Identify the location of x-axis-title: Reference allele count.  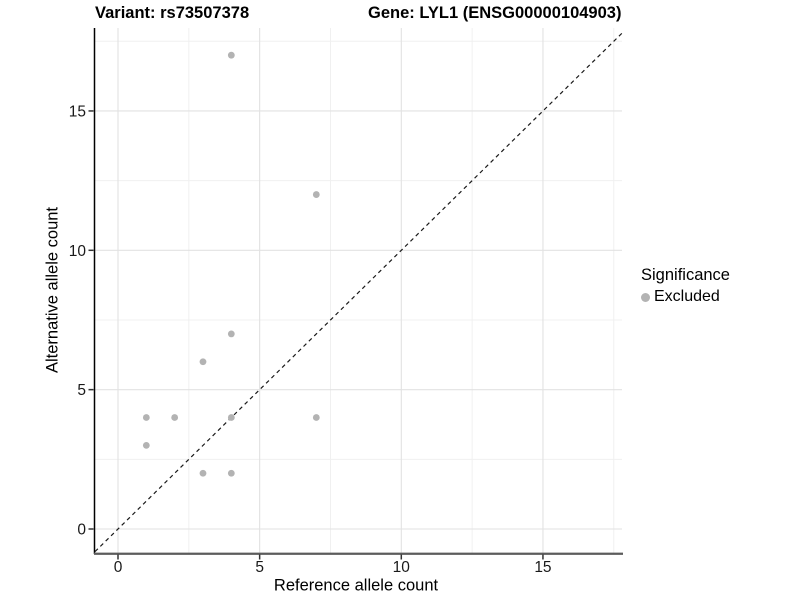
(356, 585).